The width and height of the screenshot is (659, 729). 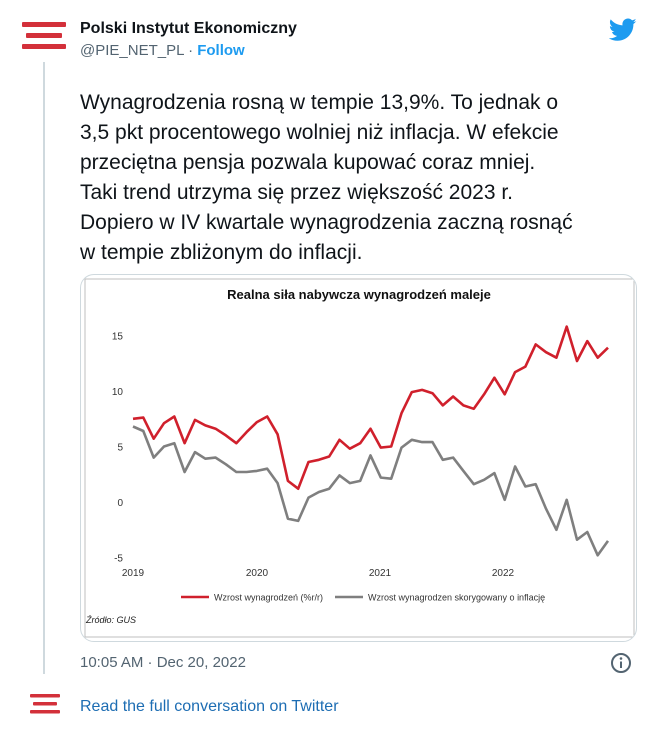 What do you see at coordinates (503, 573) in the screenshot?
I see `x-tick-label: 2022` at bounding box center [503, 573].